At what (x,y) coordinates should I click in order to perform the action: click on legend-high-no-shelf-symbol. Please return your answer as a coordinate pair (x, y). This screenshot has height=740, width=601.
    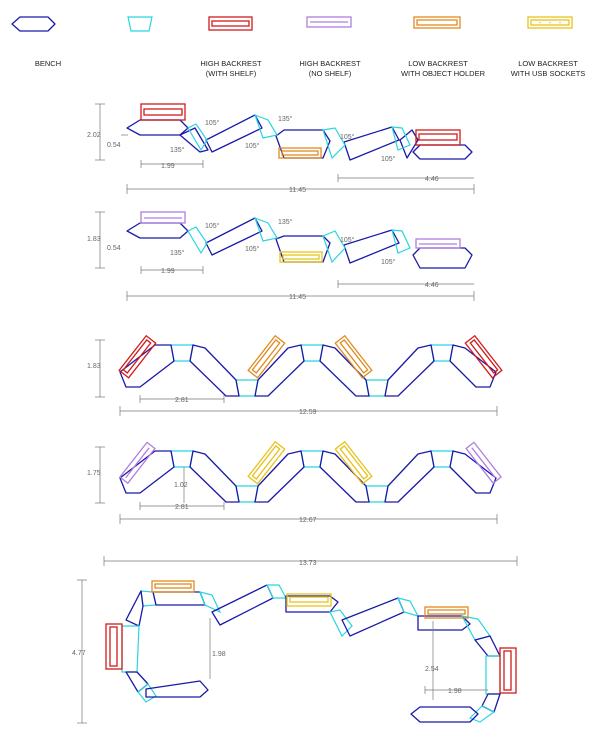
    Looking at the image, I should click on (329, 22).